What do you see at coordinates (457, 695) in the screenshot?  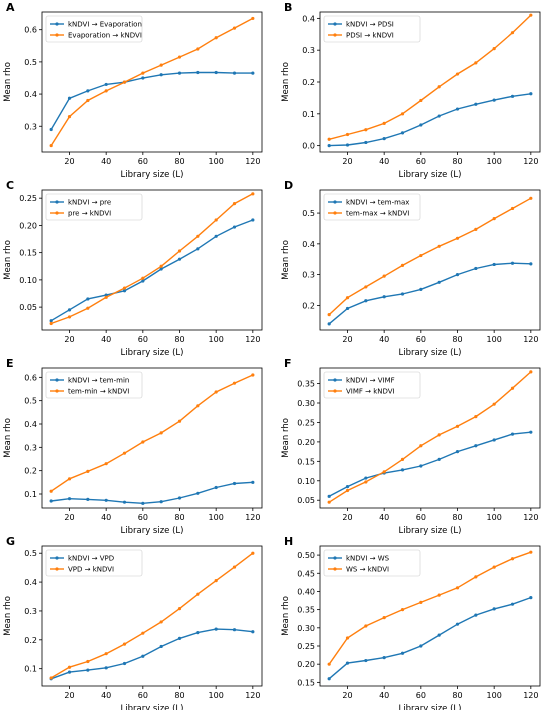 I see `x-tick-label: 80` at bounding box center [457, 695].